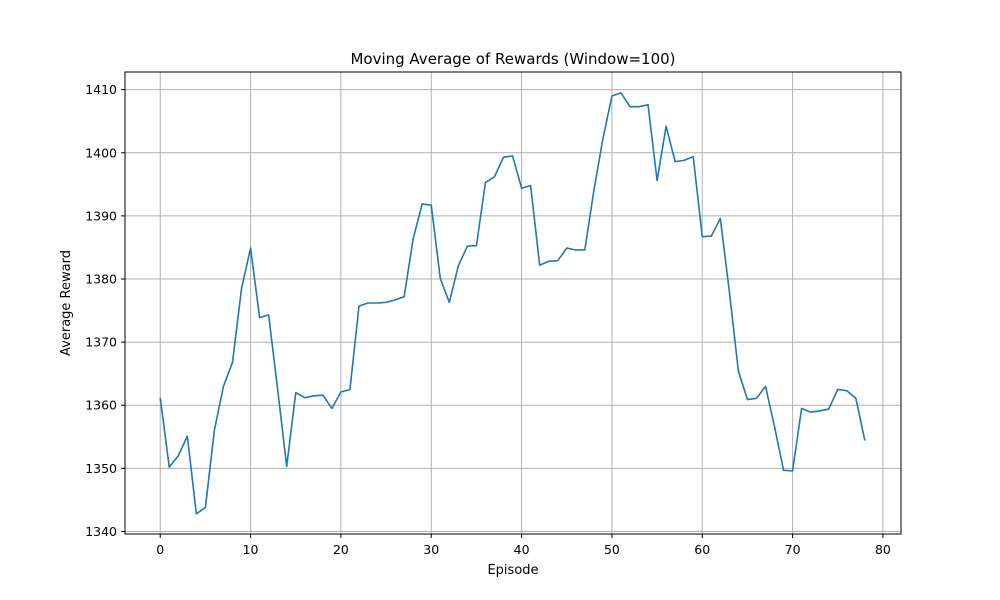 This screenshot has width=1000, height=600. I want to click on y-tick-label: 1410, so click(101, 89).